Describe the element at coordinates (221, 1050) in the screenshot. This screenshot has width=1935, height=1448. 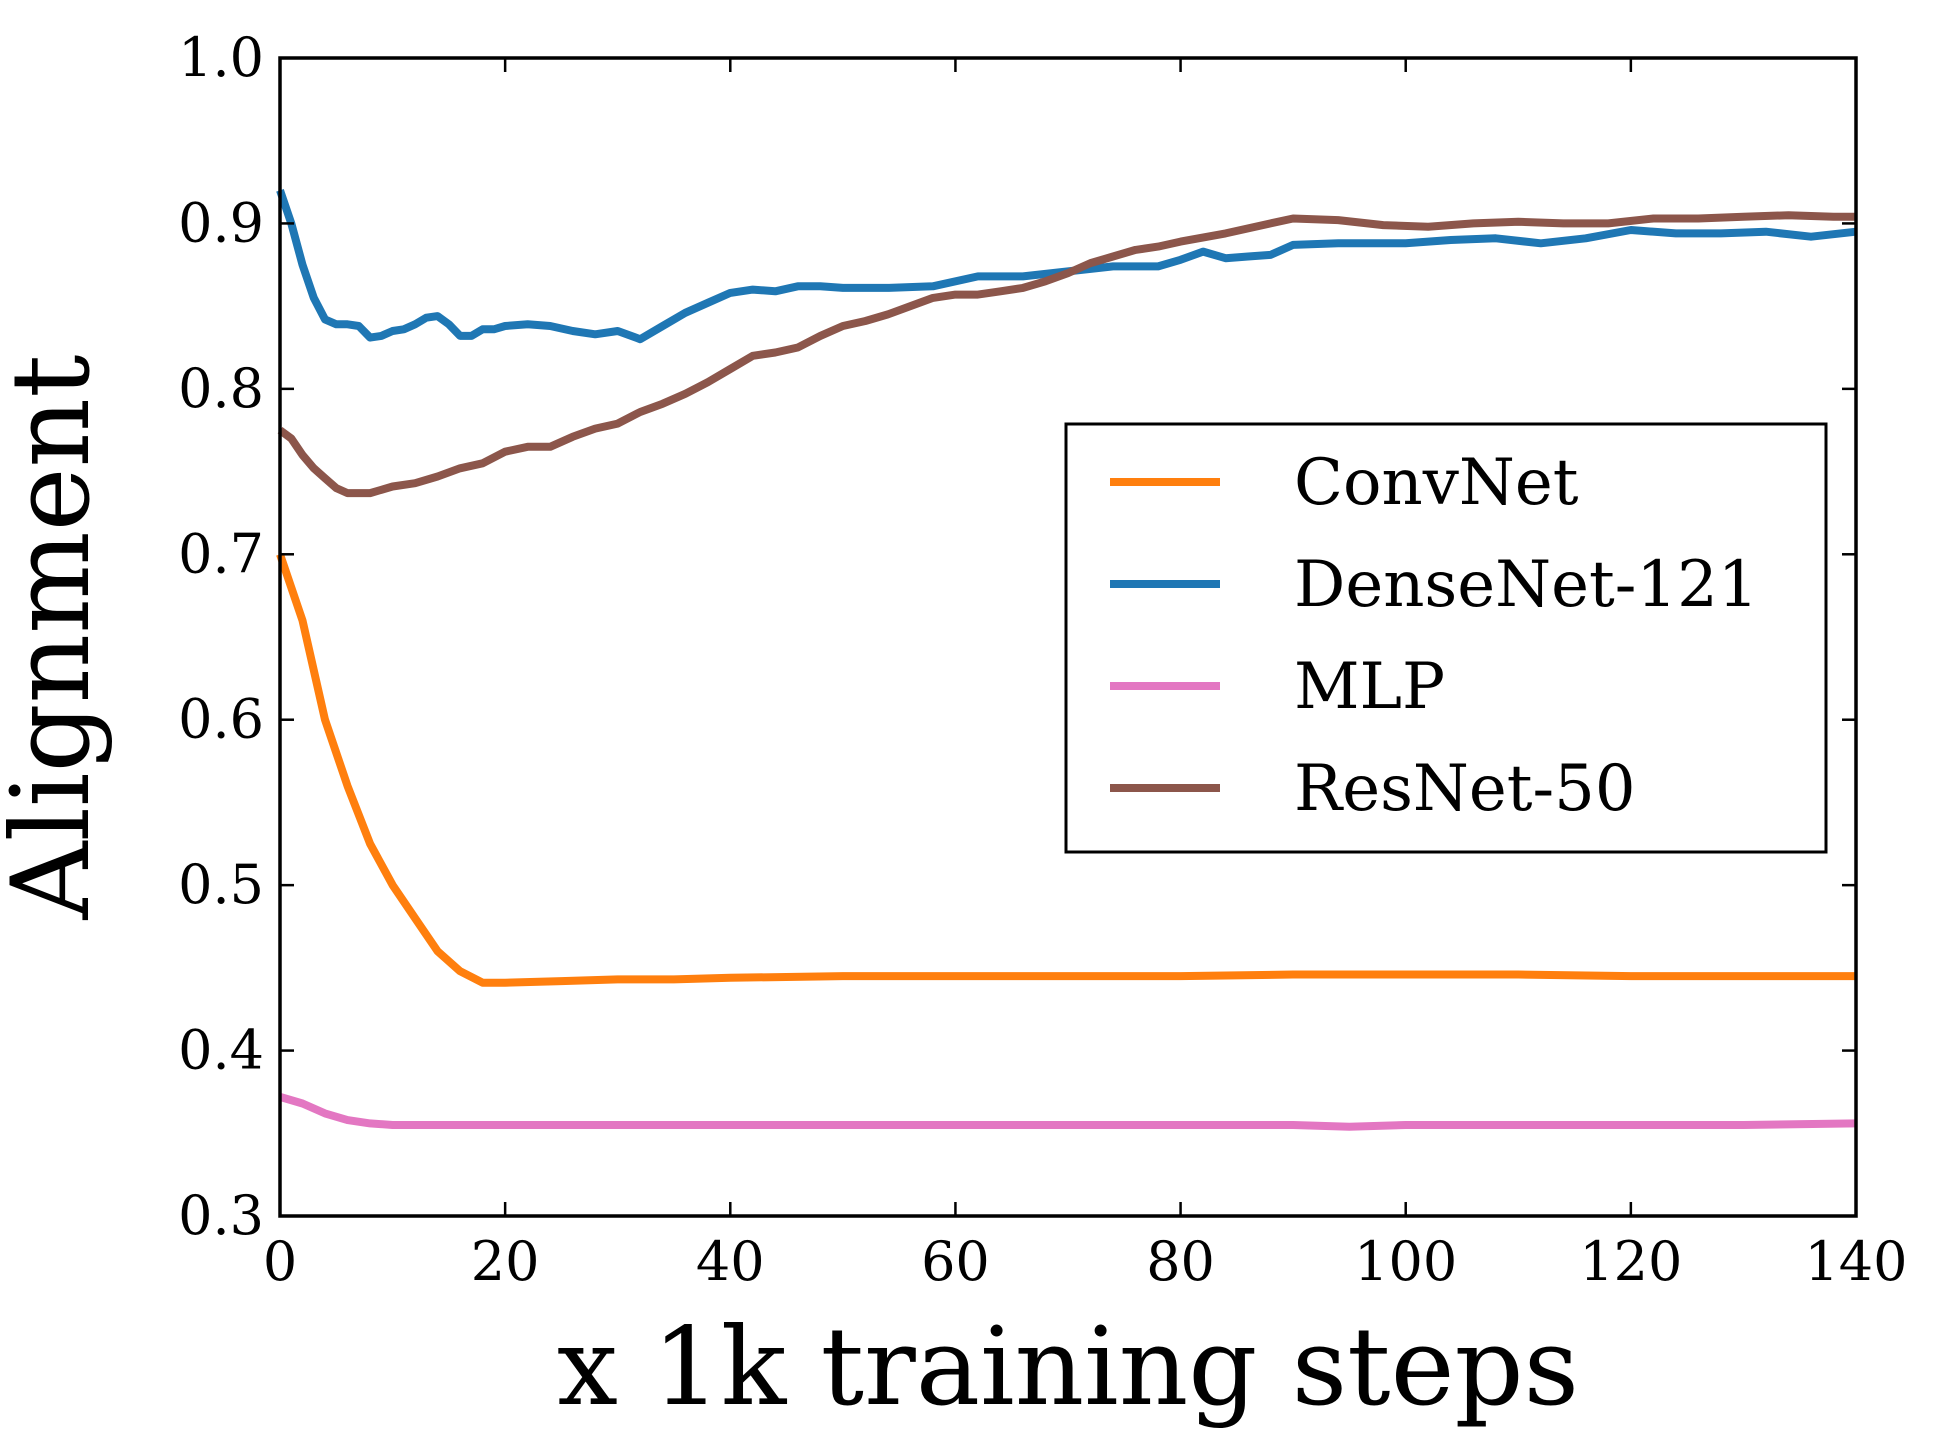
I see `y-tick-label: 0.4` at that location.